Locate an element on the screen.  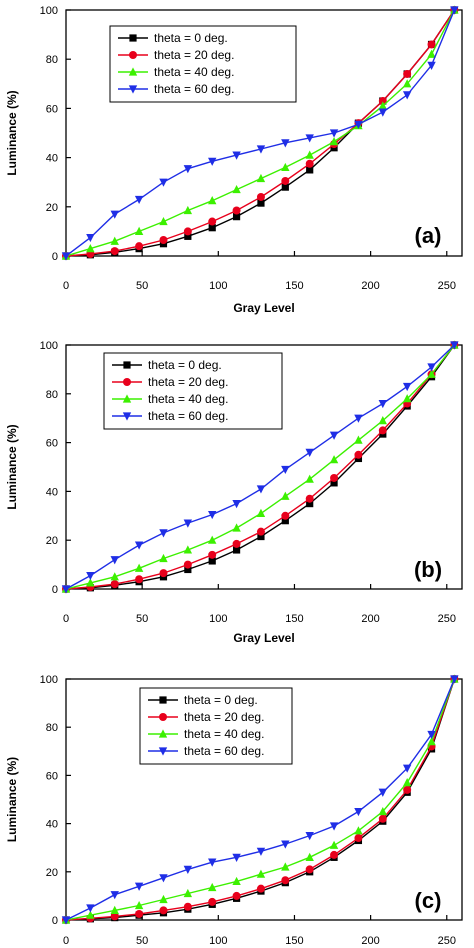
y-tick-label: 100 is located at coordinates (49, 11).